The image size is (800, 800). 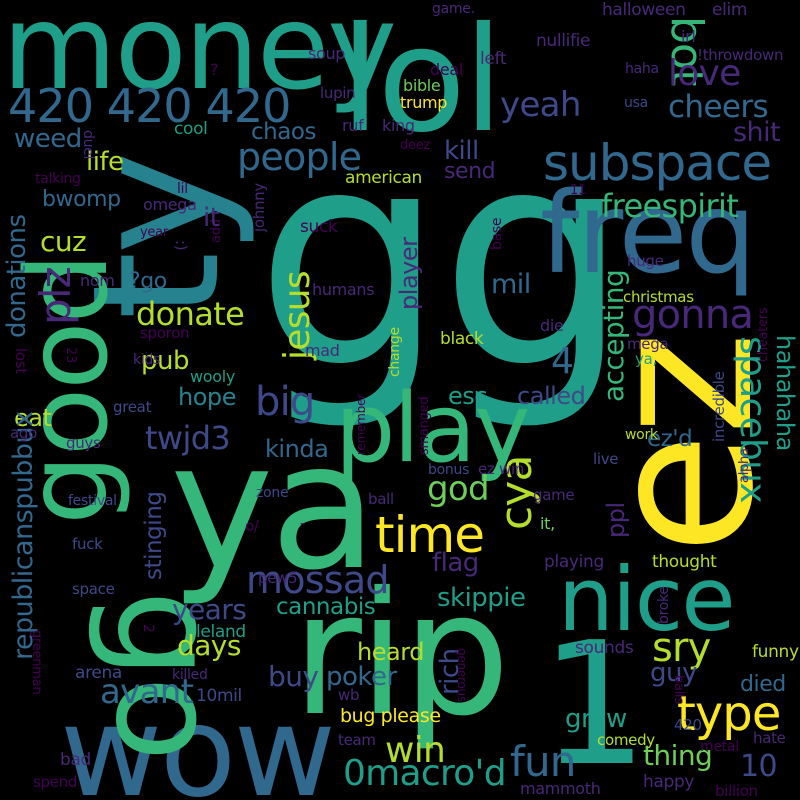 What do you see at coordinates (182, 189) in the screenshot?
I see `word-lil: lil` at bounding box center [182, 189].